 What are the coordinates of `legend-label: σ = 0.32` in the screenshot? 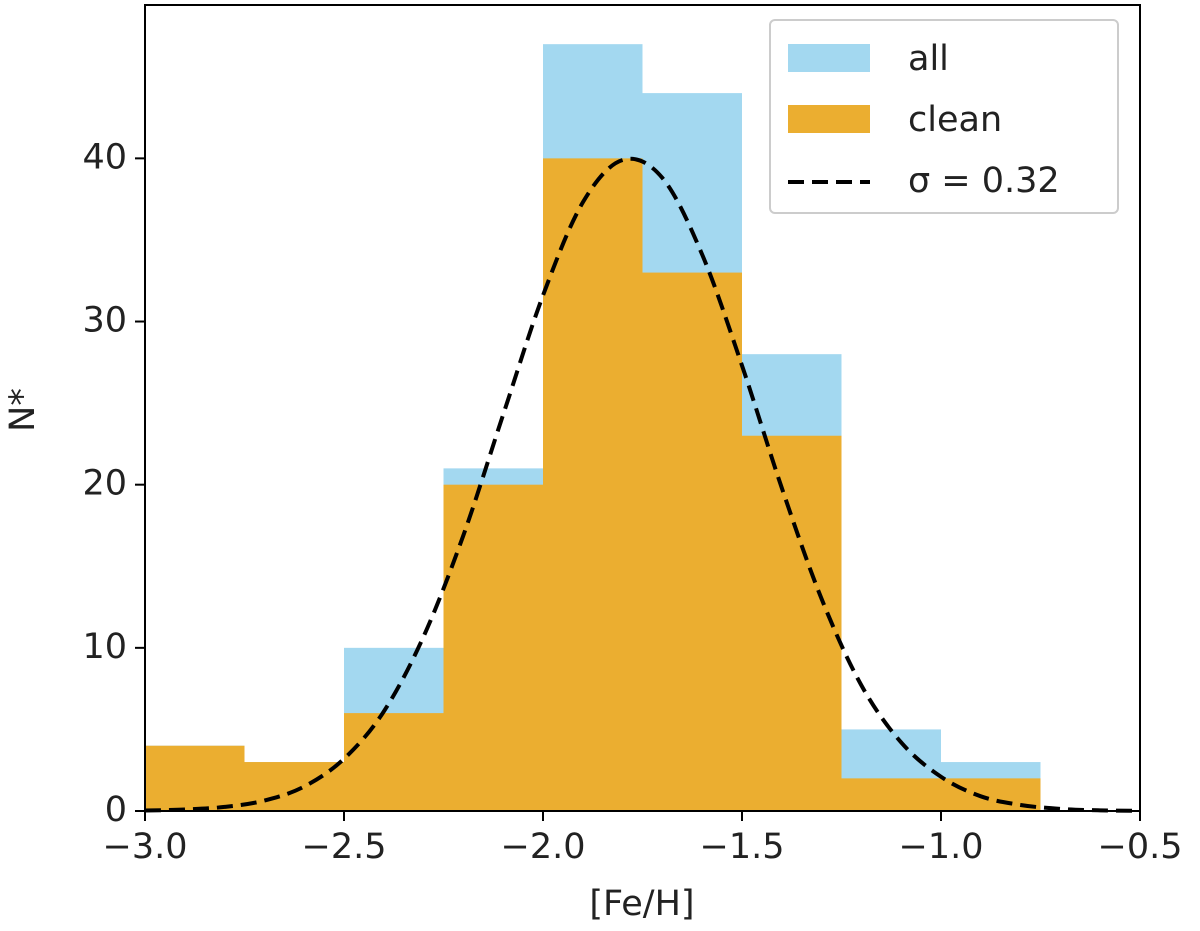 It's located at (984, 181).